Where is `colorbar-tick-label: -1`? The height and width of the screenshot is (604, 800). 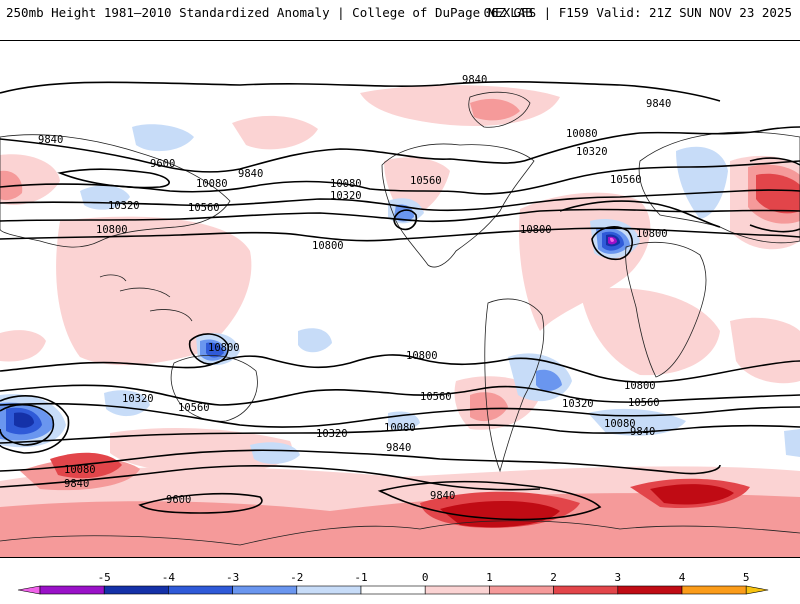
colorbar-tick-label: -1 is located at coordinates (360, 577).